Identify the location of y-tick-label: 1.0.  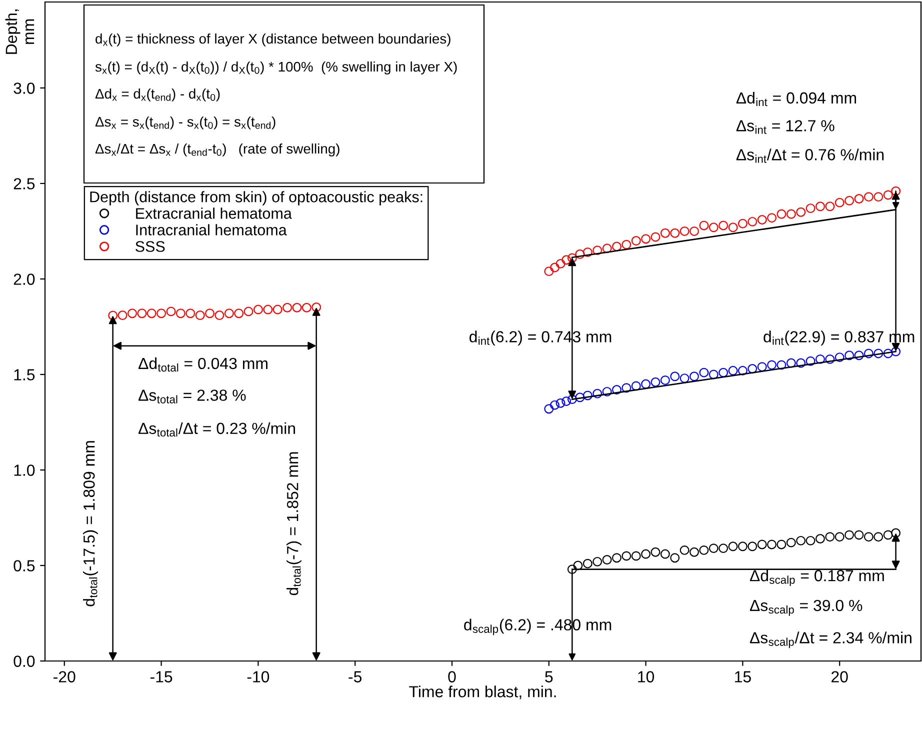
(24, 470).